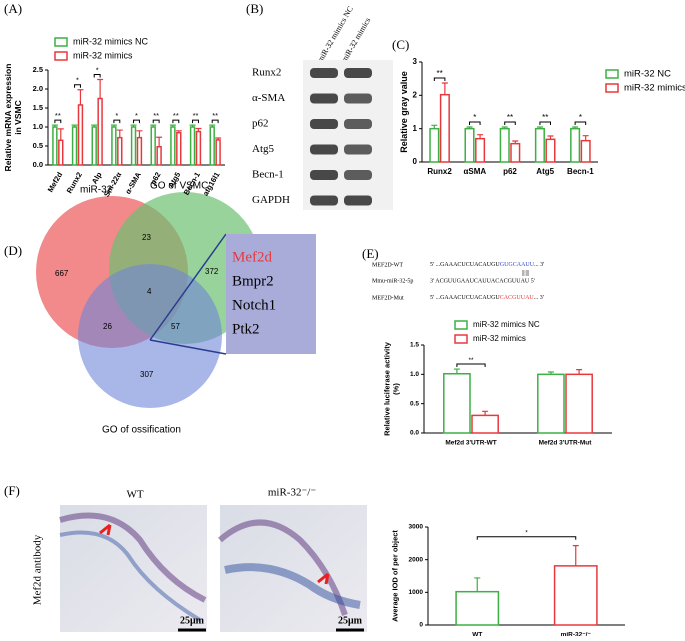 The image size is (685, 641). What do you see at coordinates (477, 634) in the screenshot?
I see `x-tick-label: WT` at bounding box center [477, 634].